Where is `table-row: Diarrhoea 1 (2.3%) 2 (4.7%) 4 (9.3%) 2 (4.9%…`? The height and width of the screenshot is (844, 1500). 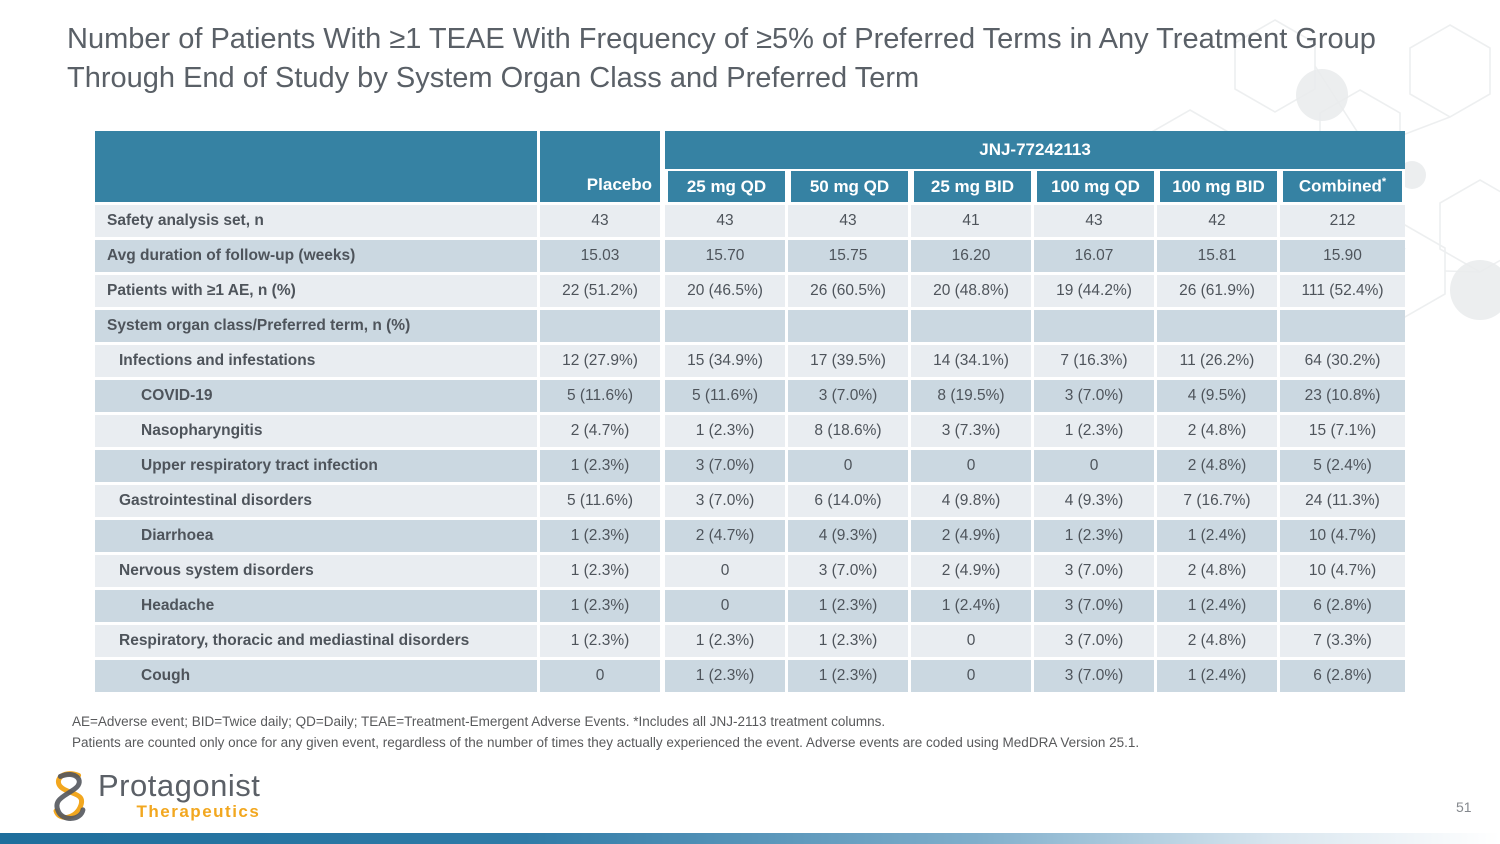
table-row: Diarrhoea 1 (2.3%) 2 (4.7%) 4 (9.3%) 2 (4.9%… is located at coordinates (750, 537).